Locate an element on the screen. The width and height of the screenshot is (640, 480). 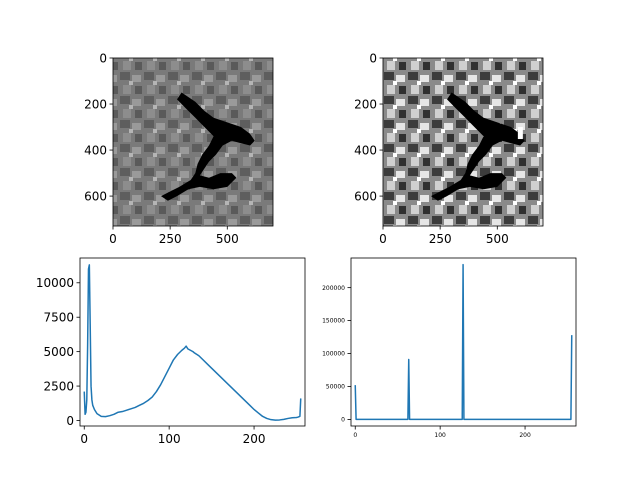
y-tick-label: 5000 is located at coordinates (58, 352).